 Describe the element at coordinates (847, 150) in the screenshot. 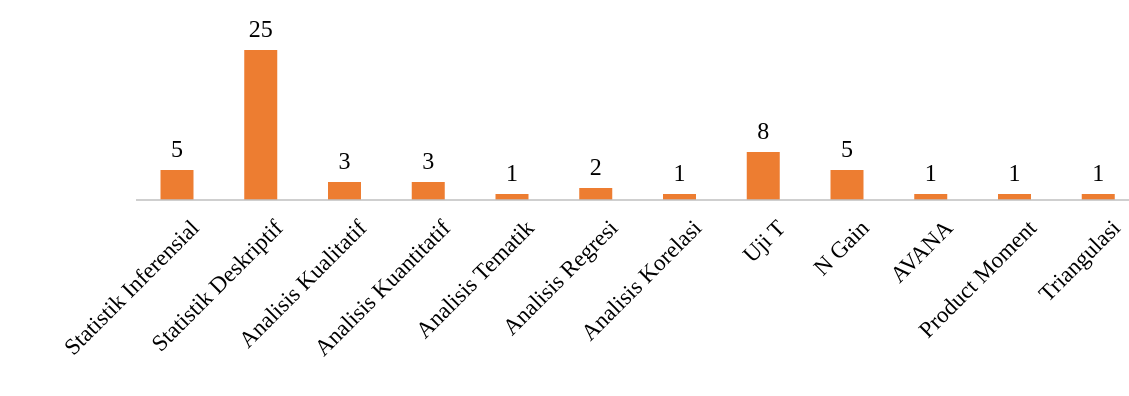

I see `data-label-n-gain: 5` at that location.